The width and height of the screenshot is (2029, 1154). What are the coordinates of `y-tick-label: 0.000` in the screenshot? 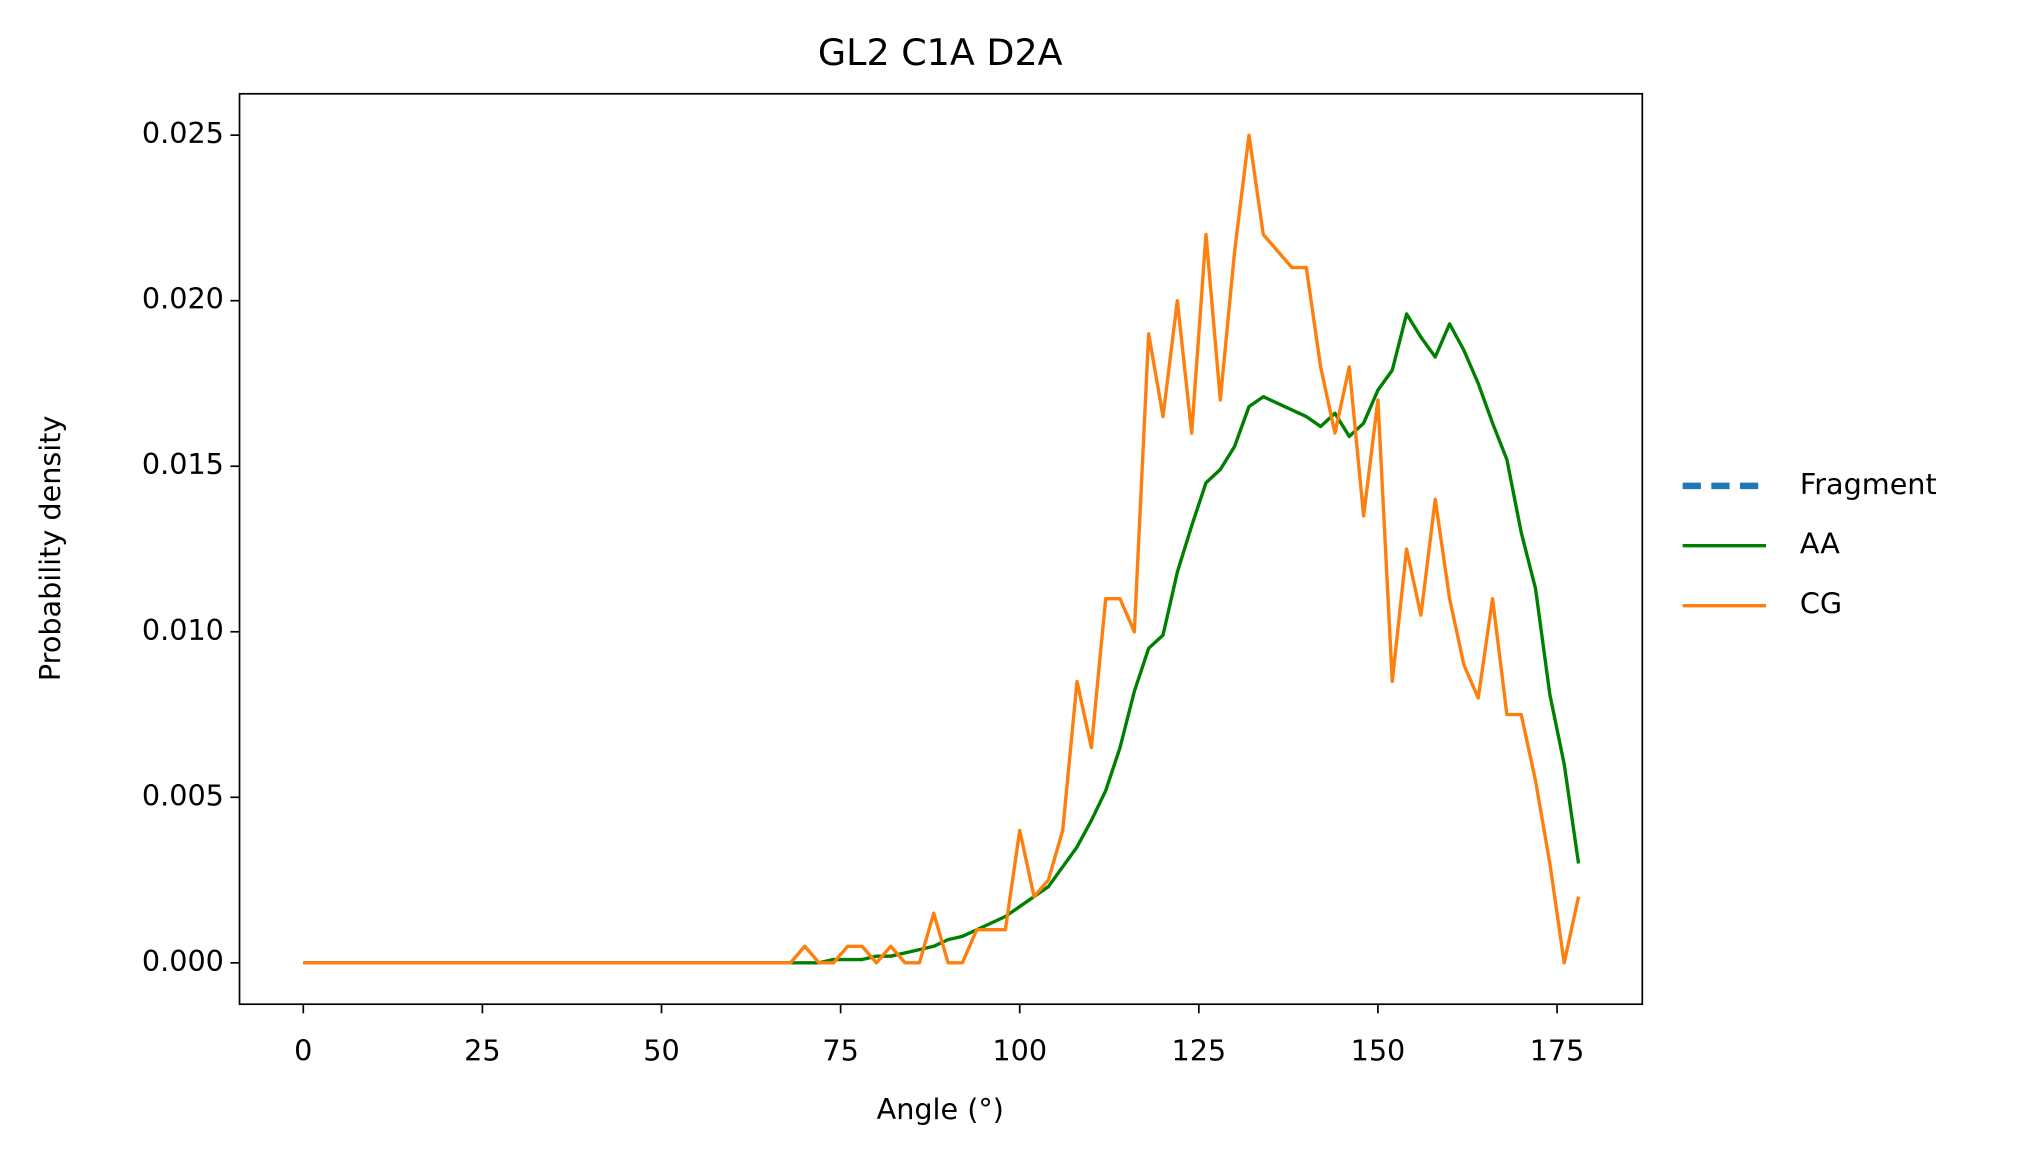 It's located at (183, 961).